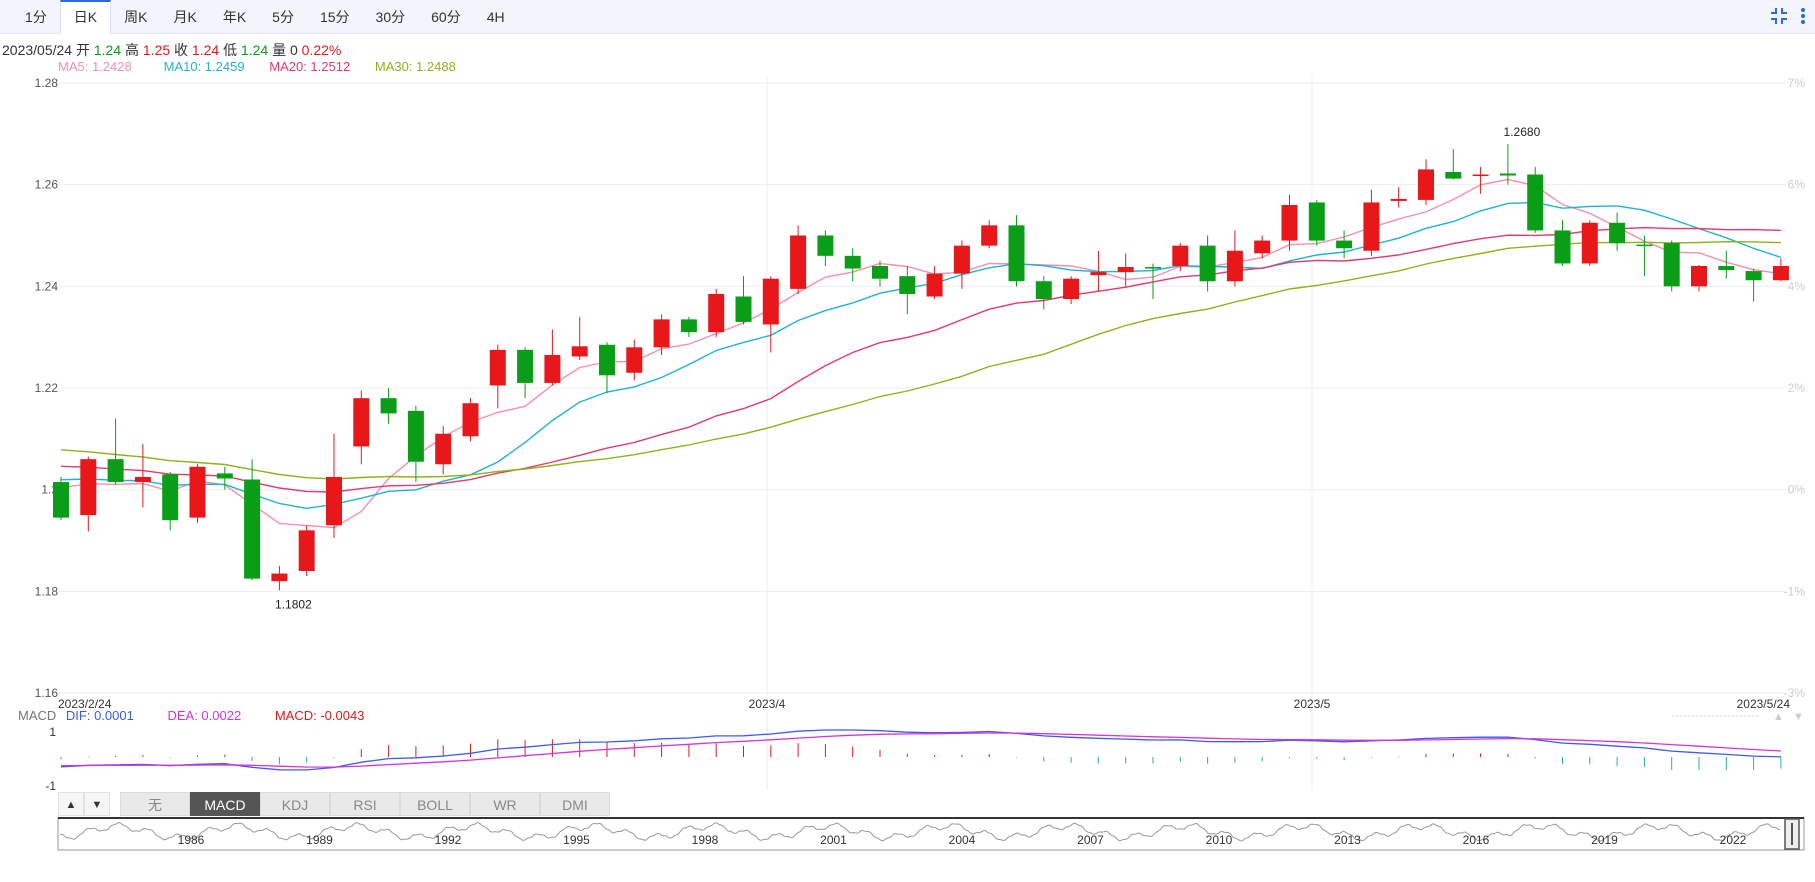 The image size is (1815, 882). I want to click on info-close: 1.24, so click(205, 50).